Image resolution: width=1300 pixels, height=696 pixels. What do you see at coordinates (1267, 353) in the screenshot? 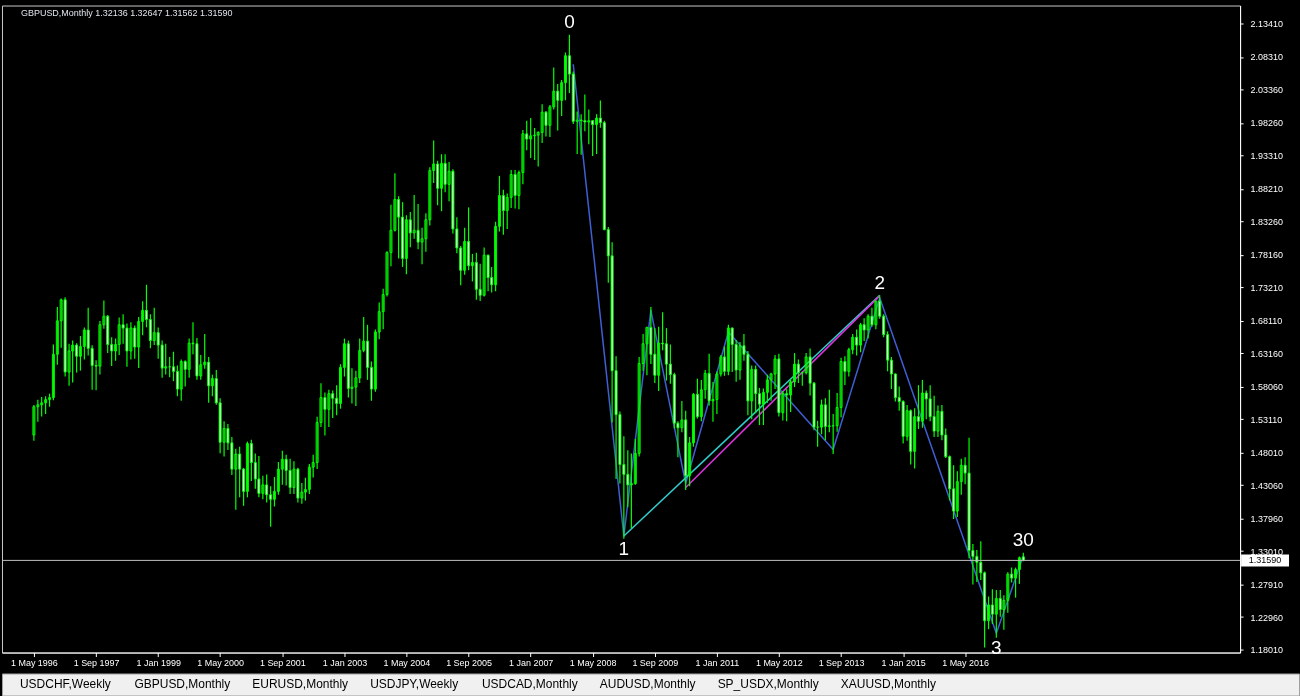
I see `y-tick-label: 1.63160` at bounding box center [1267, 353].